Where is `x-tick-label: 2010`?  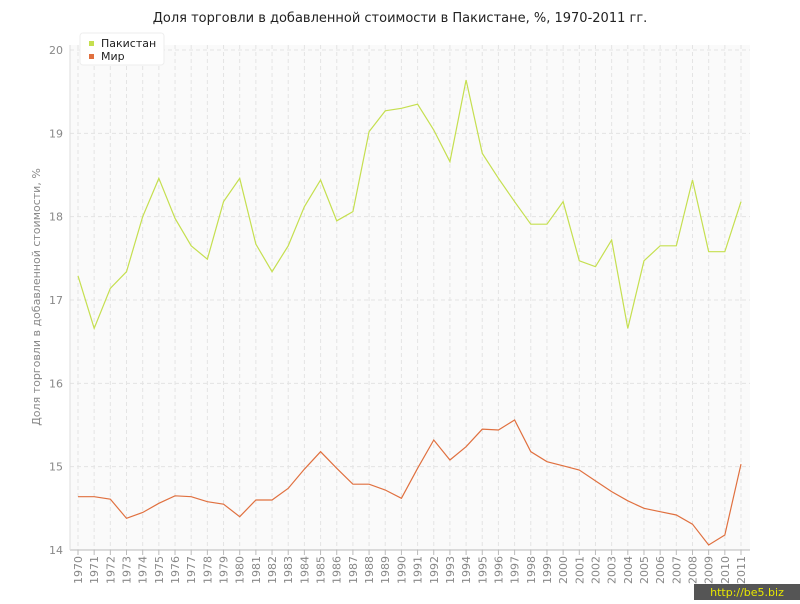 x-tick-label: 2010 is located at coordinates (725, 570).